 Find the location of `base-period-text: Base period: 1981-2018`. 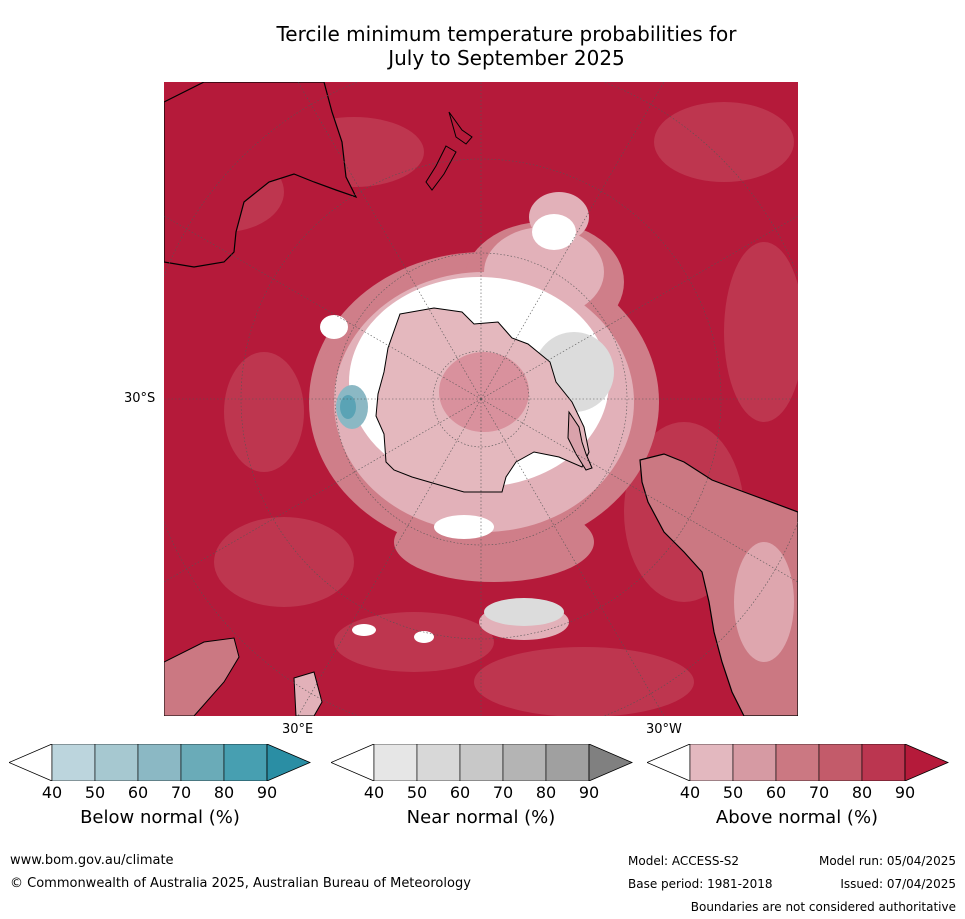

base-period-text: Base period: 1981-2018 is located at coordinates (700, 884).